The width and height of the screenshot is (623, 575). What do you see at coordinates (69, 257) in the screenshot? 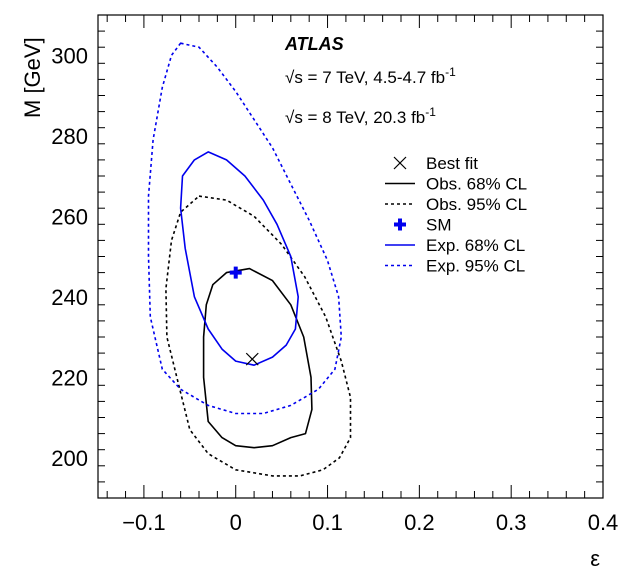
I see `y-tick-labels: 200 220 240 260 280 300` at bounding box center [69, 257].